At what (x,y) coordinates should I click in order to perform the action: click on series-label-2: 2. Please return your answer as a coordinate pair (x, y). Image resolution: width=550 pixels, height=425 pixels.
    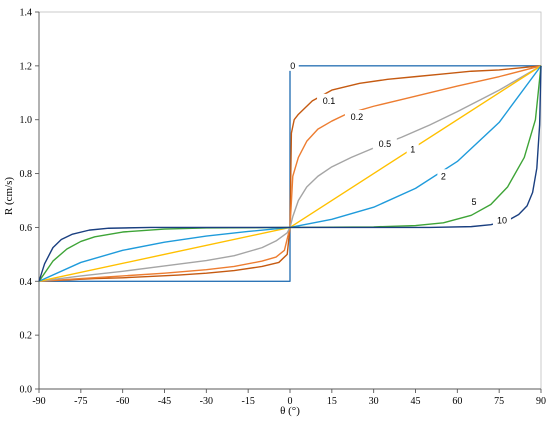
    Looking at the image, I should click on (443, 176).